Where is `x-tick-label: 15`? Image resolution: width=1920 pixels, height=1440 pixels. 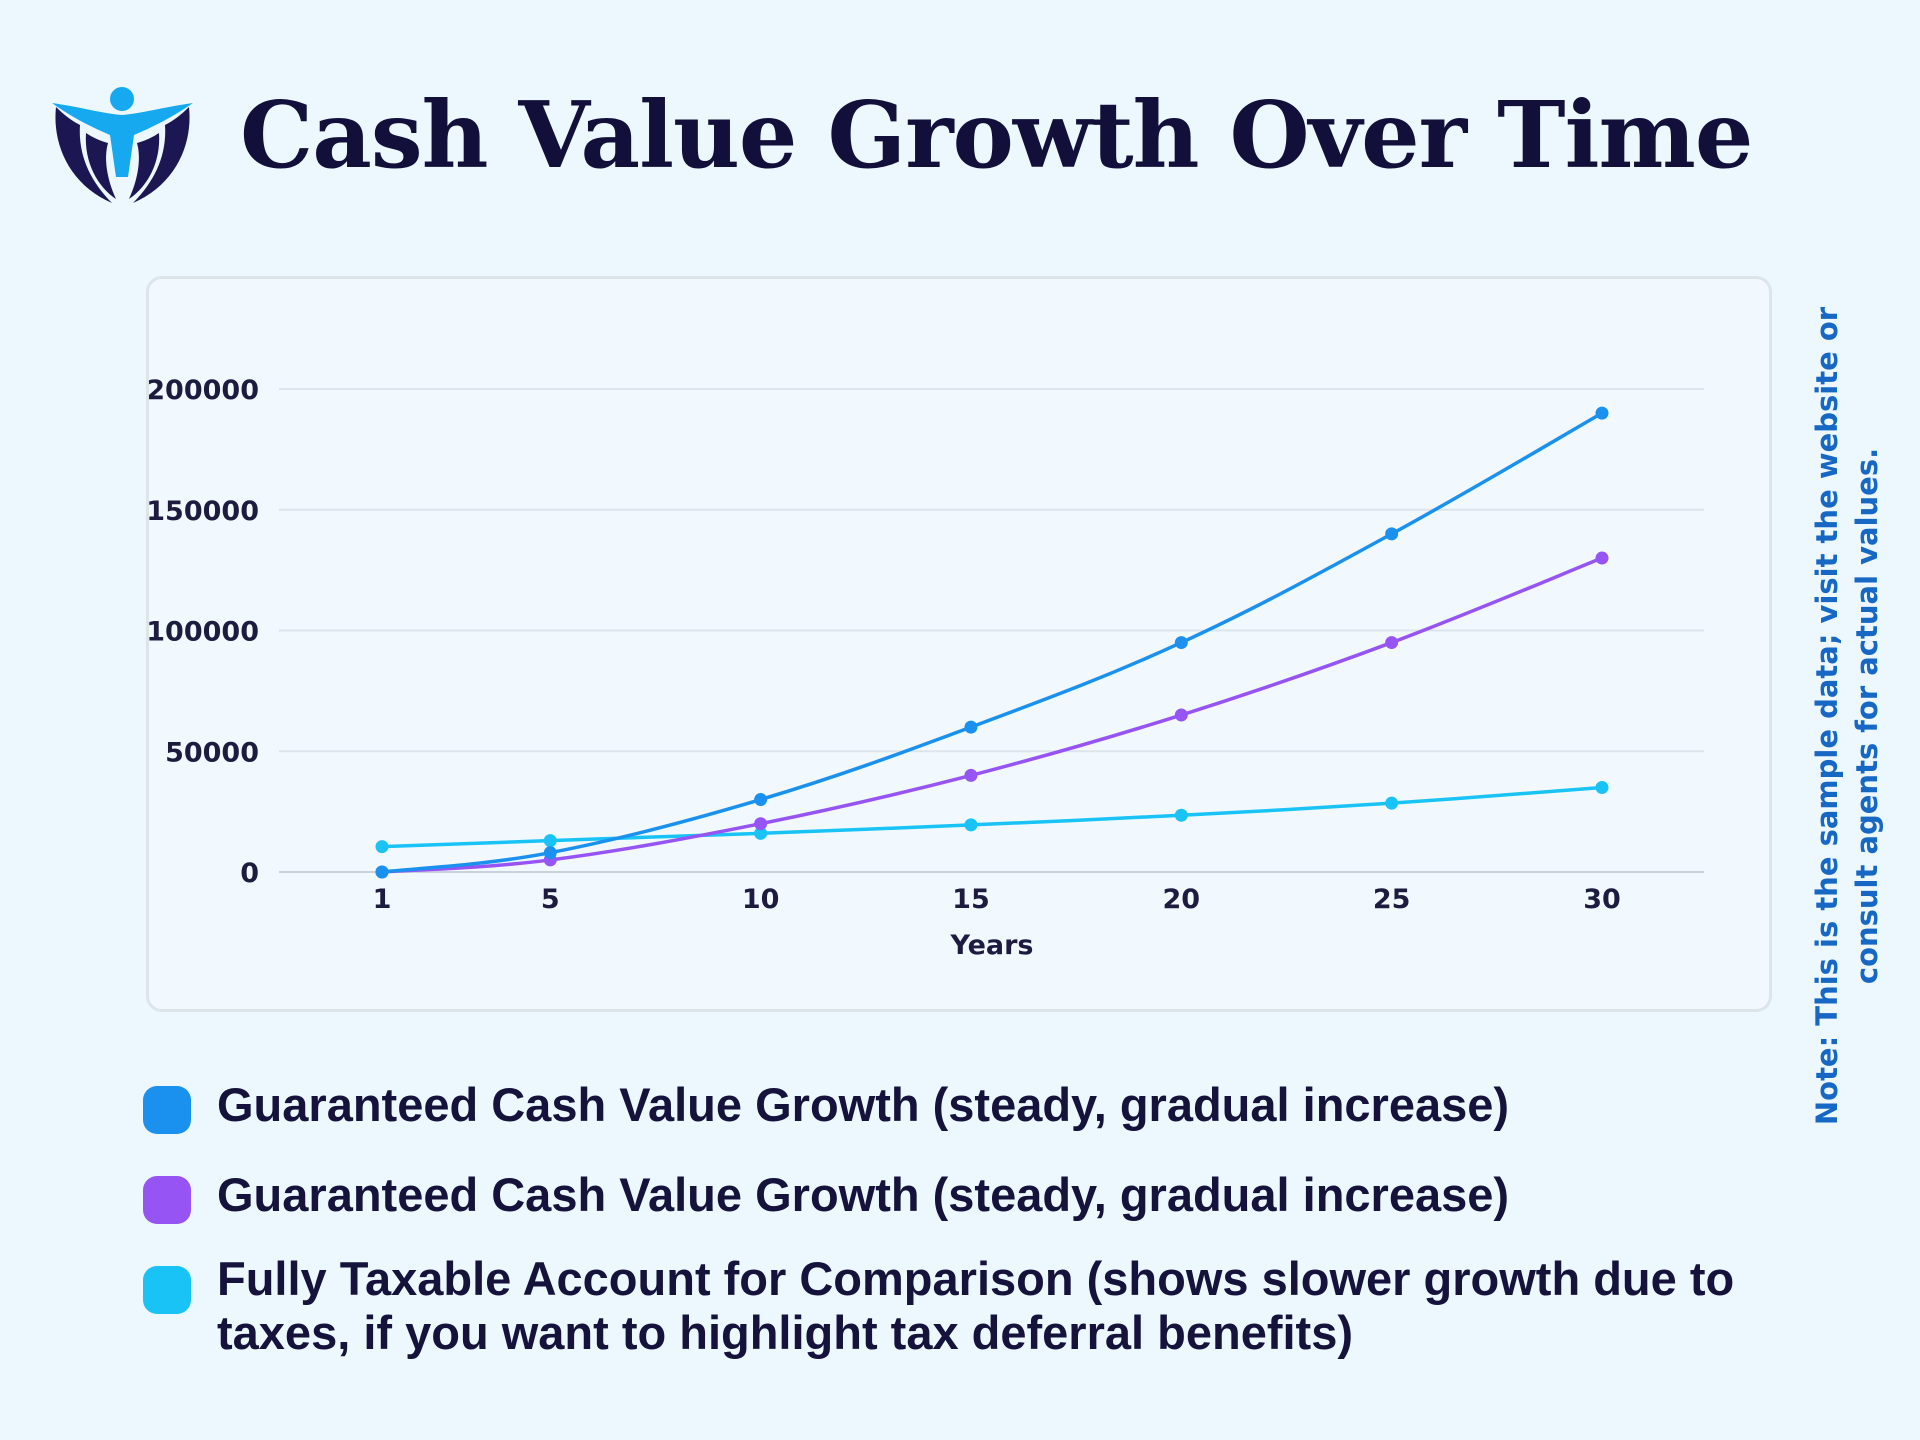 x-tick-label: 15 is located at coordinates (971, 899).